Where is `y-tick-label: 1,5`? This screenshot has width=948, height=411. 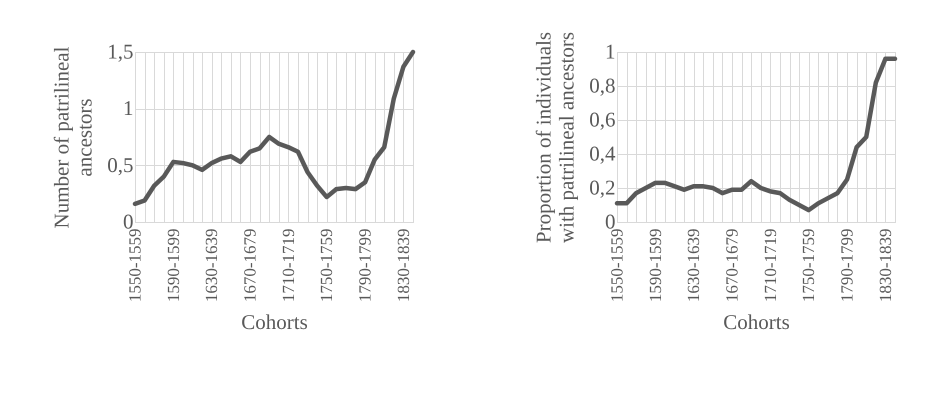 y-tick-label: 1,5 is located at coordinates (120, 52).